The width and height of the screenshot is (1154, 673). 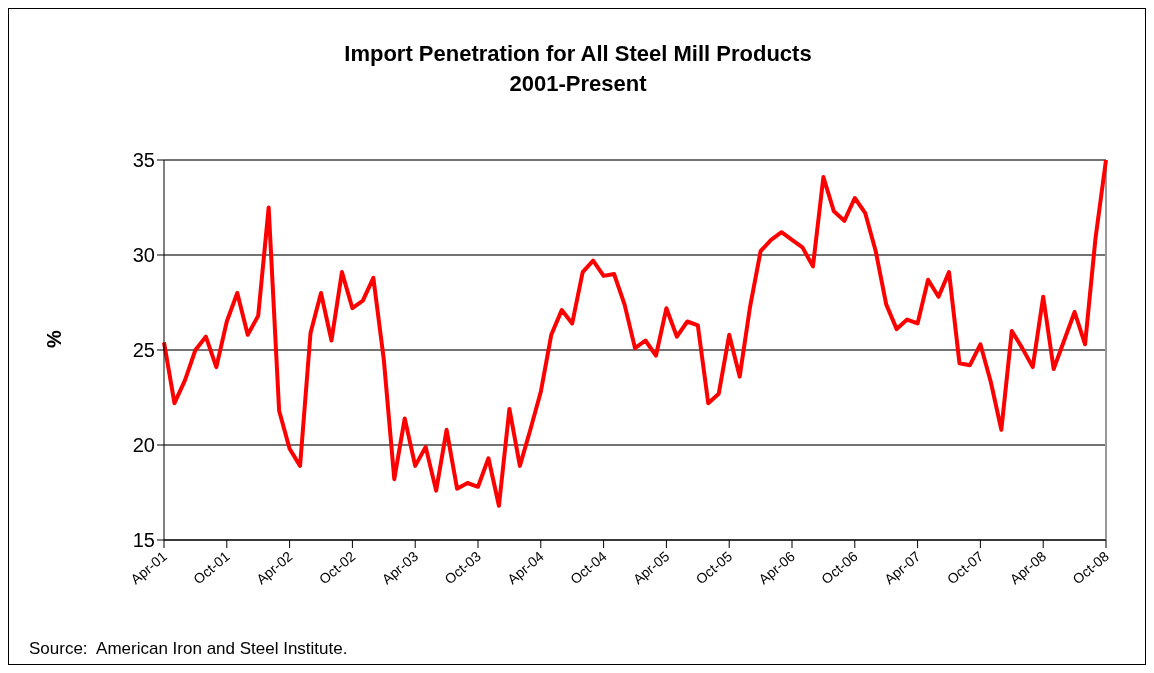 I want to click on y-axis-title: %, so click(x=54, y=339).